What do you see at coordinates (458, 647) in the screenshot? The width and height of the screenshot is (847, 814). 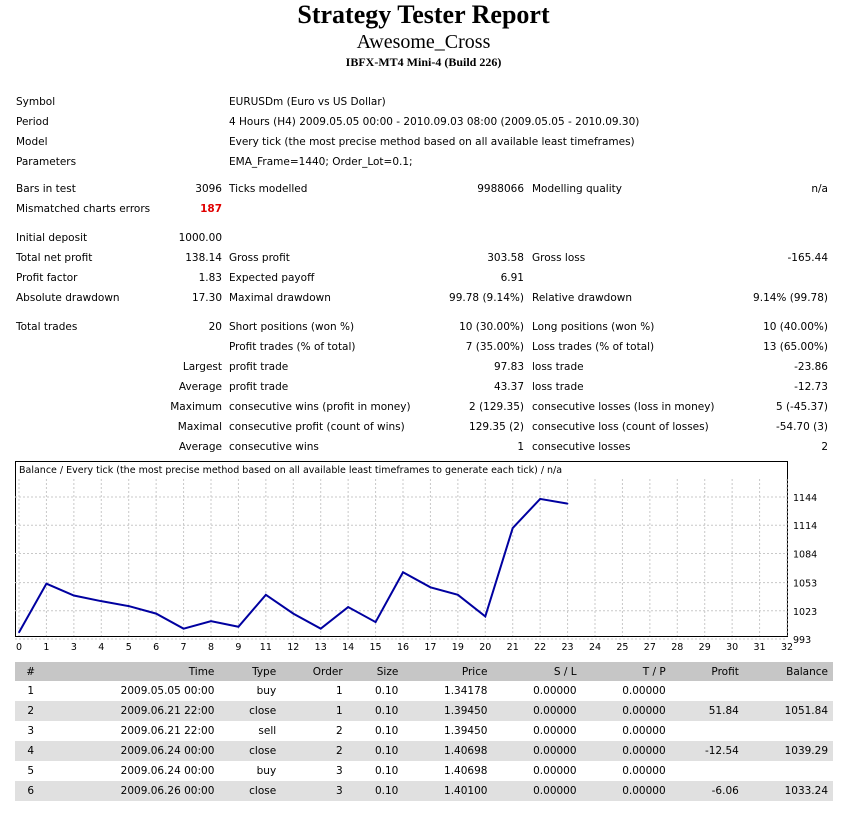 I see `x-tick-label: 19` at bounding box center [458, 647].